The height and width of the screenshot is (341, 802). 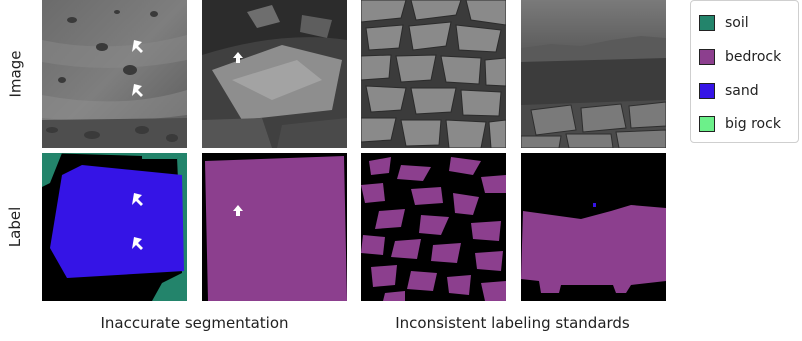 I want to click on legend-label-big-rock: big rock, so click(x=753, y=124).